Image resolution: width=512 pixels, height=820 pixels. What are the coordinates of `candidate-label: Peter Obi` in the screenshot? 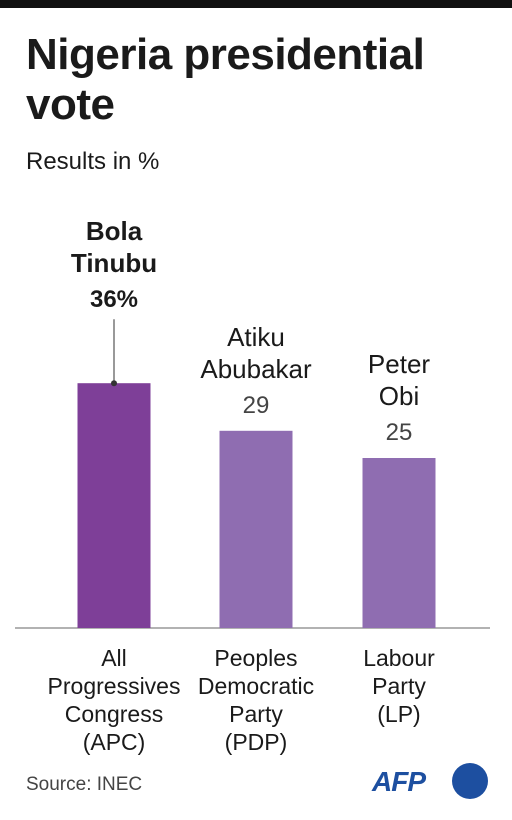 It's located at (399, 380).